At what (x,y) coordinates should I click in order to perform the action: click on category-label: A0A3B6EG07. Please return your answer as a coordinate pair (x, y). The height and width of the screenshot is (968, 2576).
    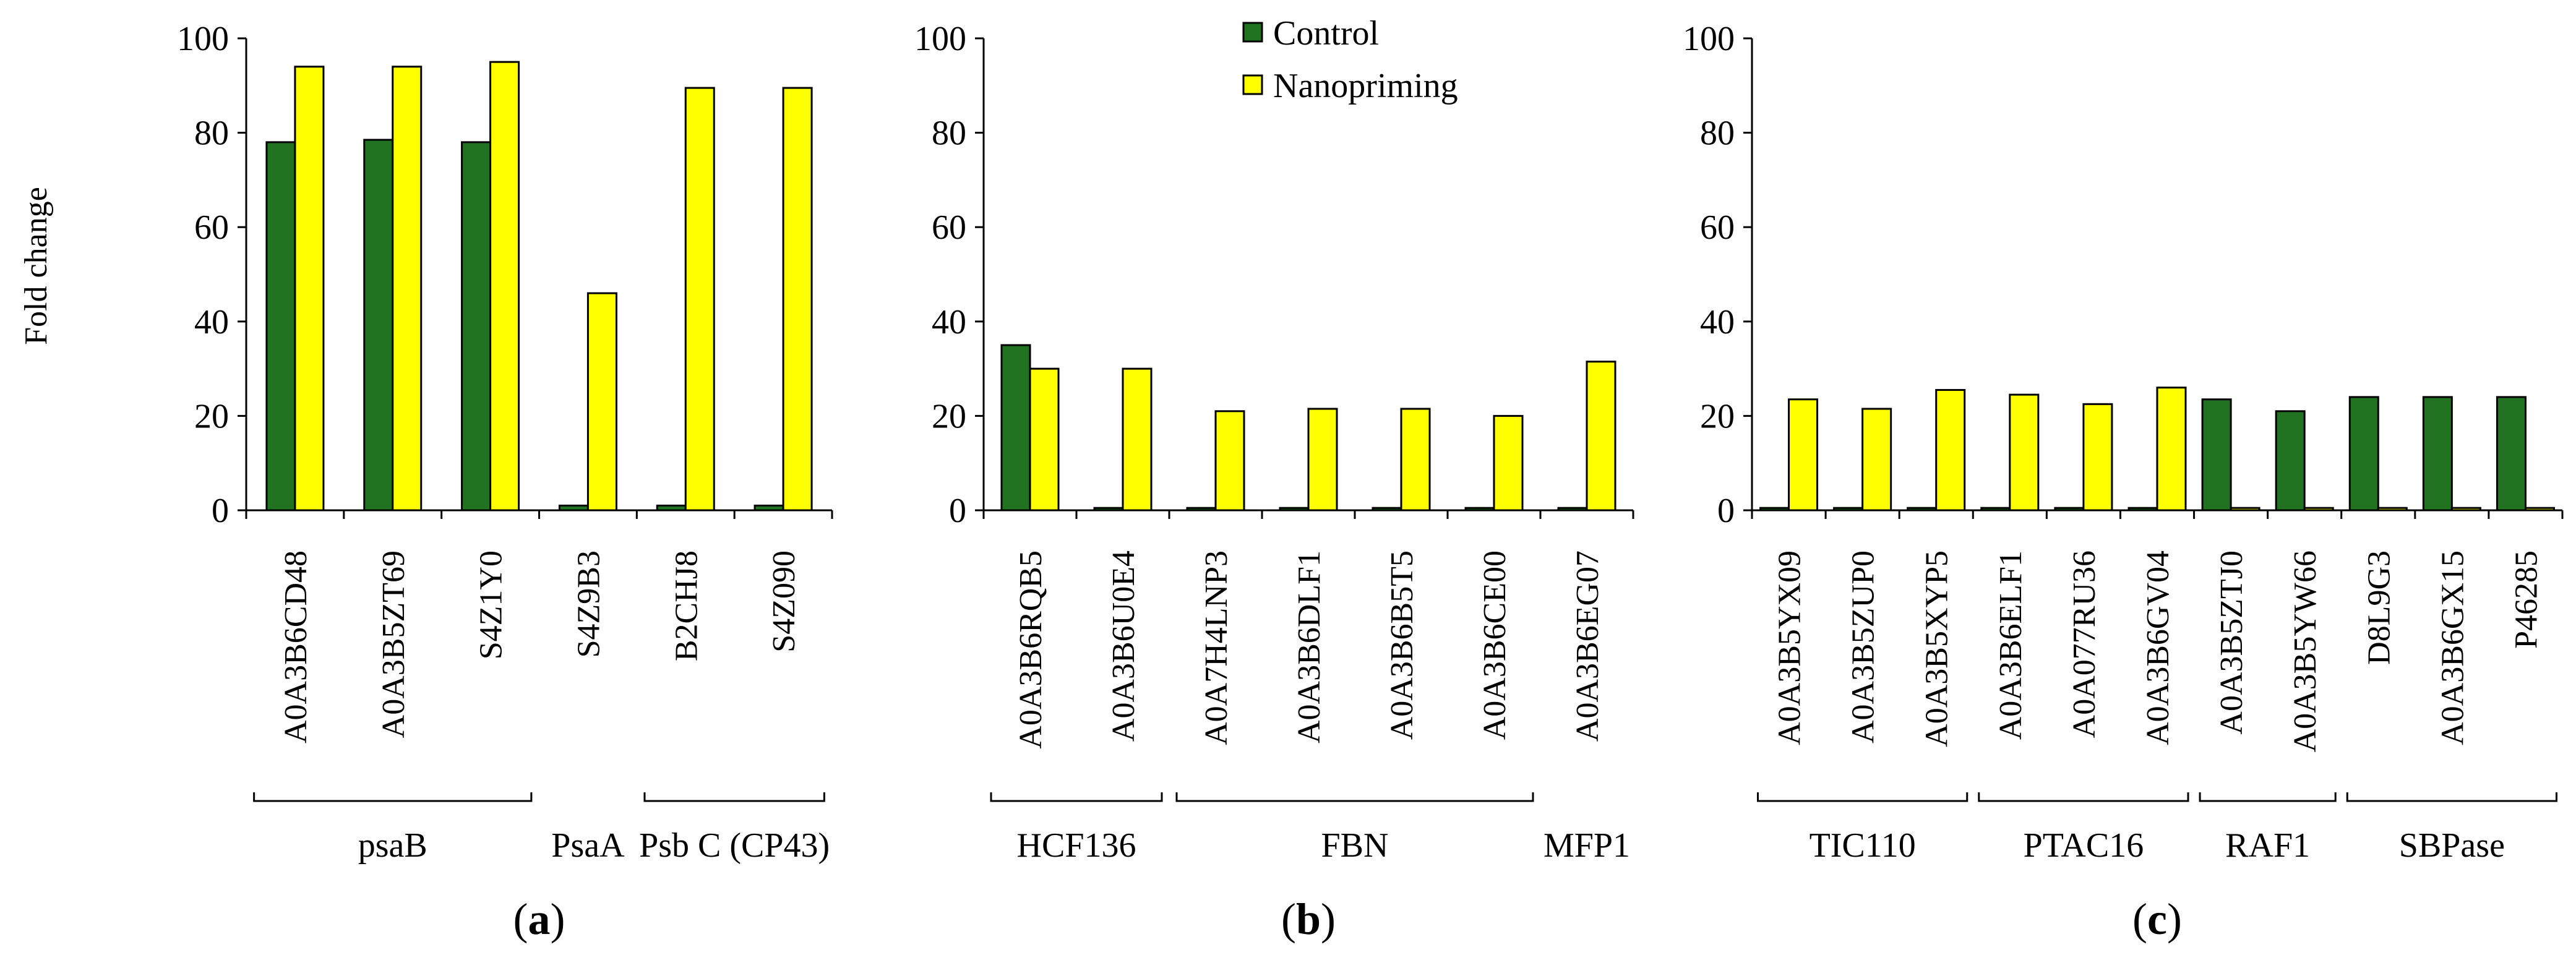
    Looking at the image, I should click on (1587, 646).